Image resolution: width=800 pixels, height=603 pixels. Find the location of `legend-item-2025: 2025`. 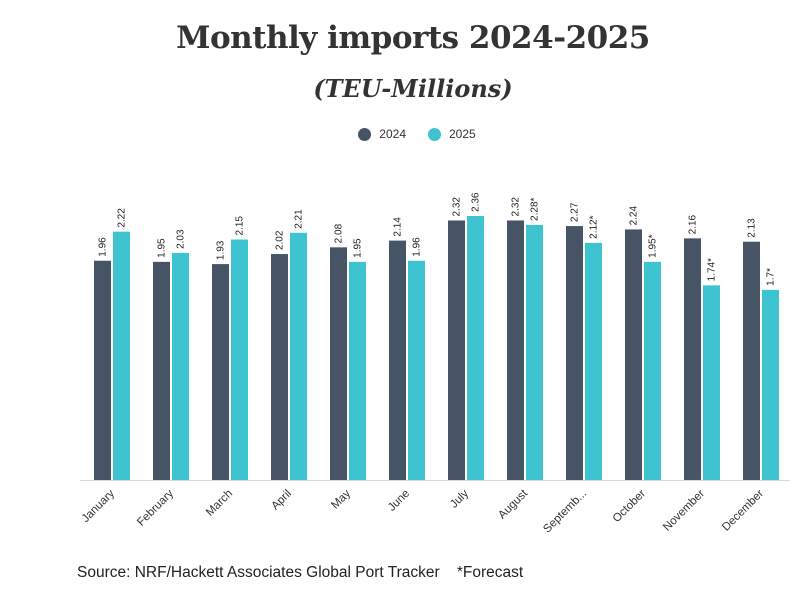

legend-item-2025: 2025 is located at coordinates (452, 134).